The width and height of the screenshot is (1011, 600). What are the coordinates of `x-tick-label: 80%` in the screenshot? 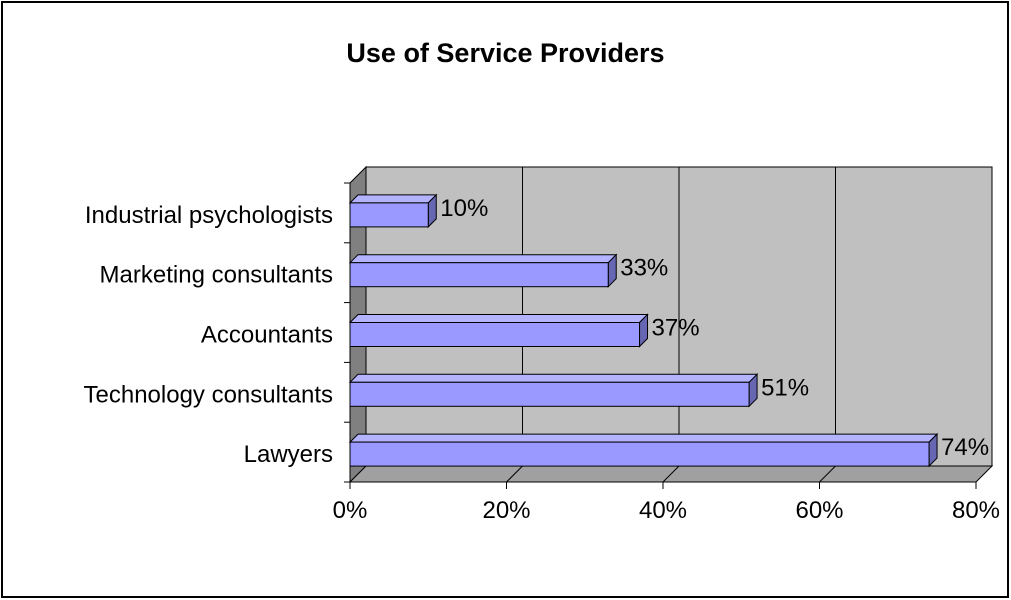 It's located at (976, 510).